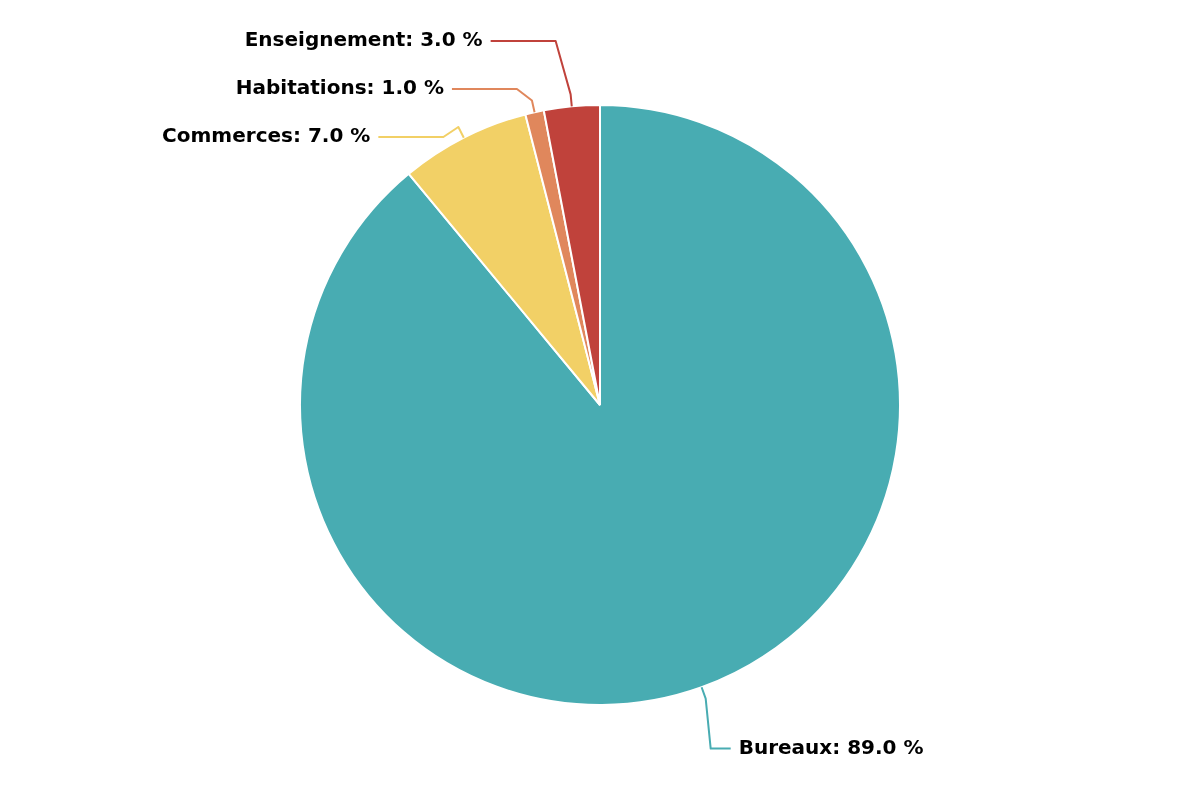  I want to click on slice-label: Bureaux: 89.0 %, so click(831, 746).